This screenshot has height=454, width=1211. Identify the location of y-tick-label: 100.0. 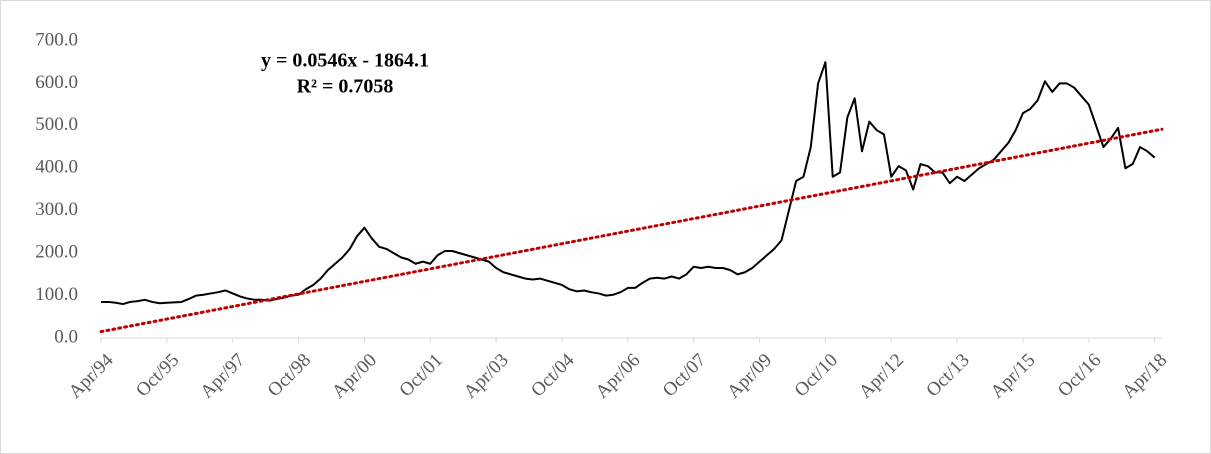
(56, 294).